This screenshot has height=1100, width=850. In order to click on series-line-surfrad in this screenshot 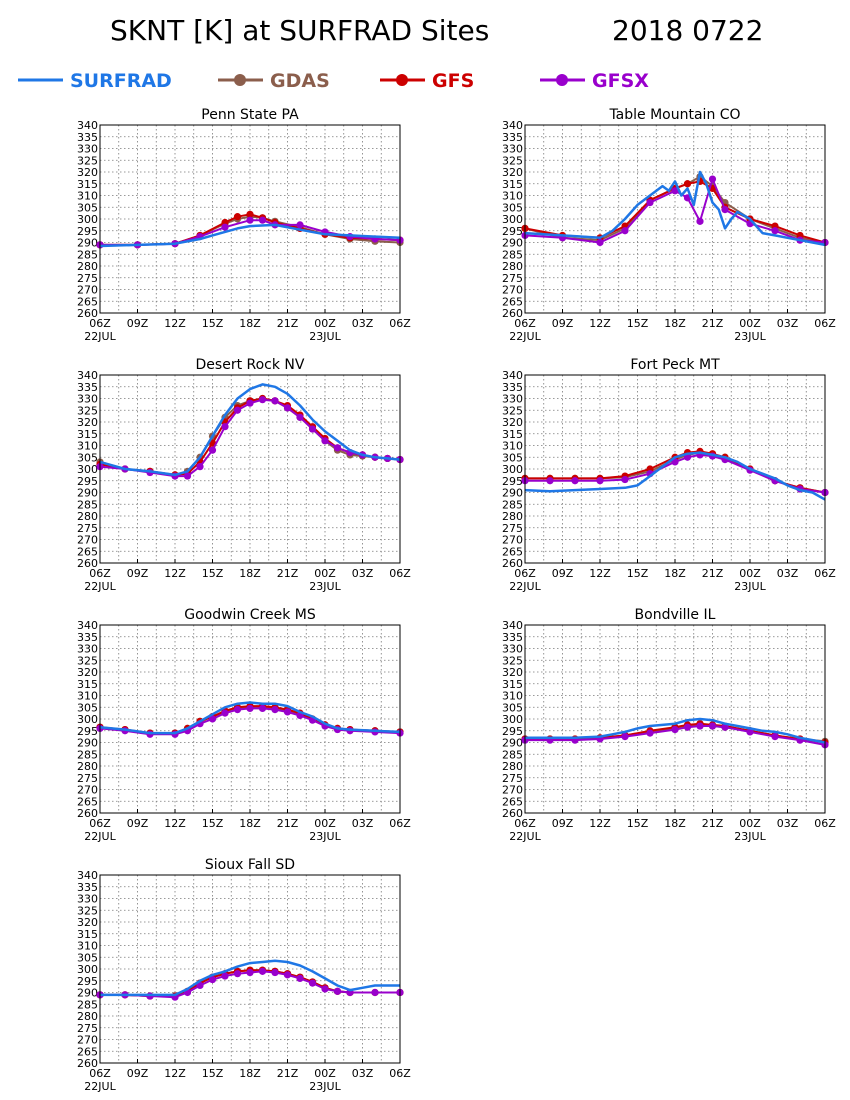, I will do `click(675, 730)`.